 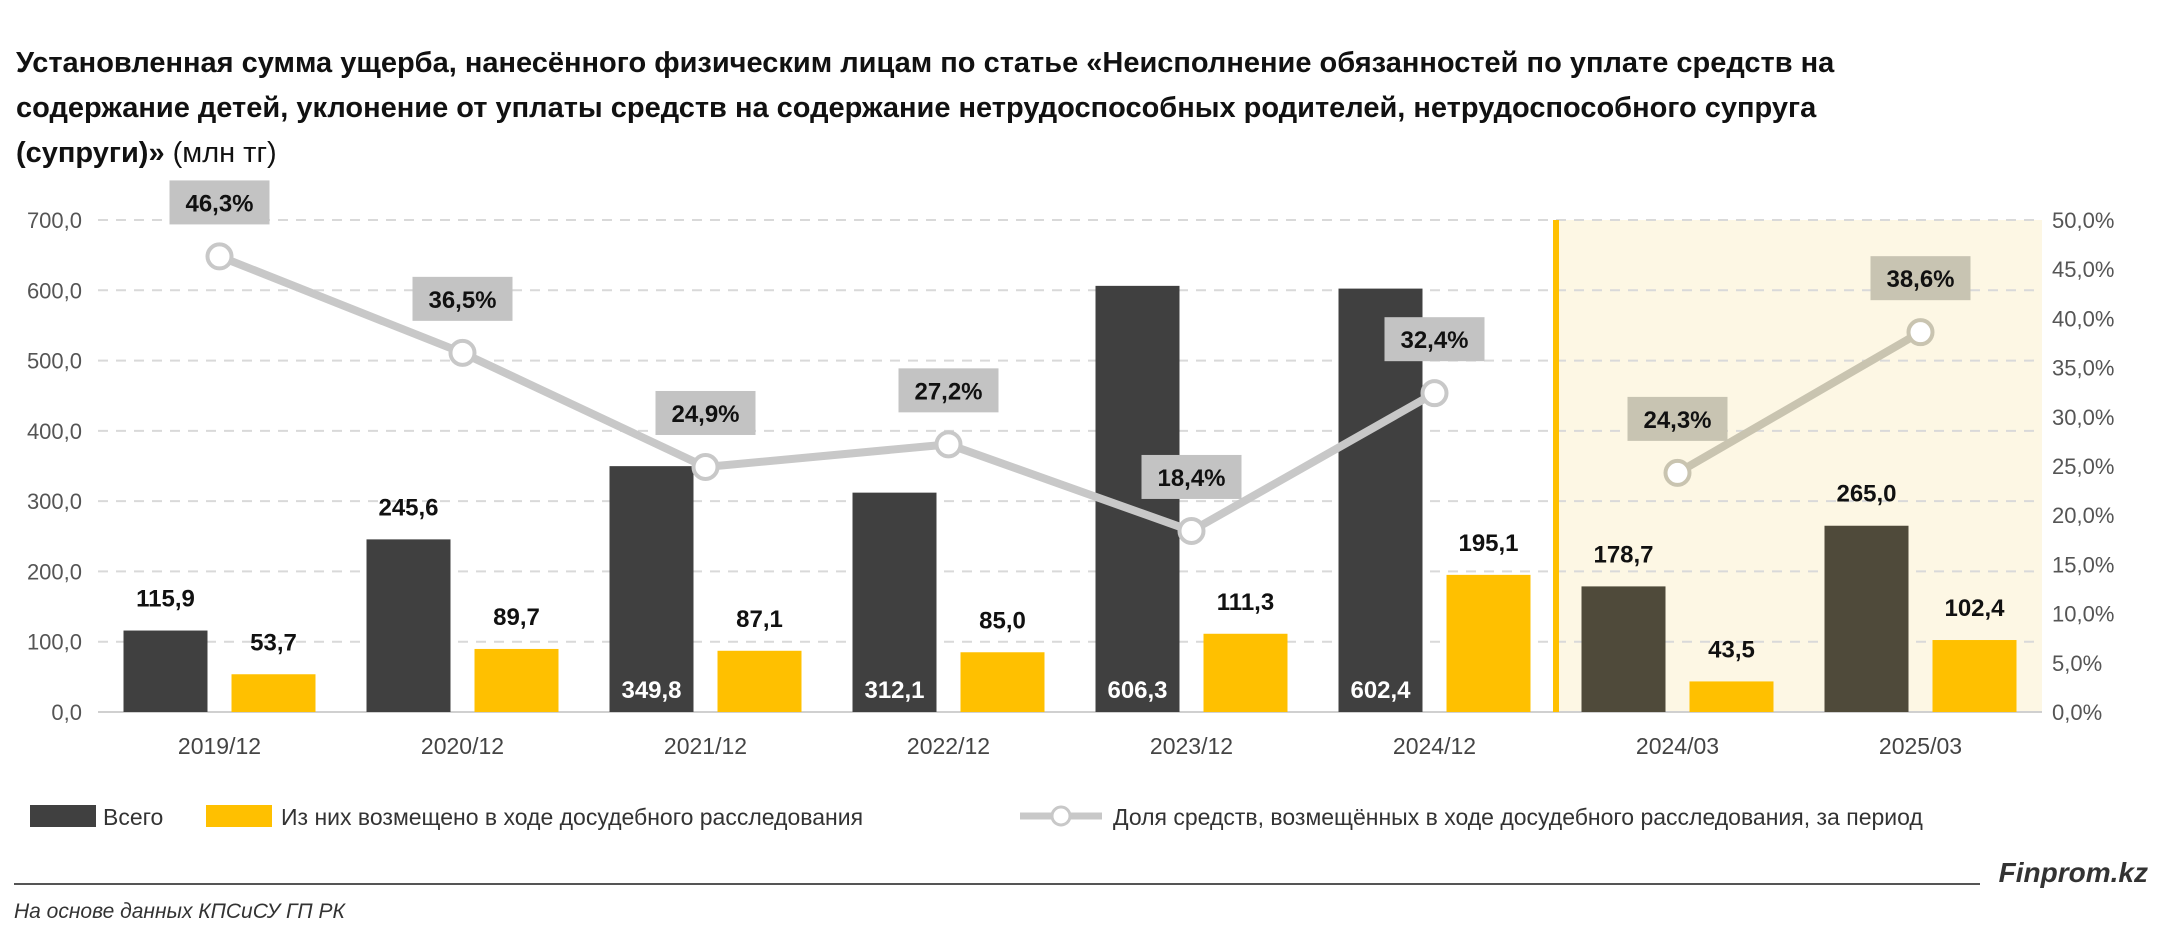 What do you see at coordinates (2083, 614) in the screenshot?
I see `right-axis-tick: 10,0%` at bounding box center [2083, 614].